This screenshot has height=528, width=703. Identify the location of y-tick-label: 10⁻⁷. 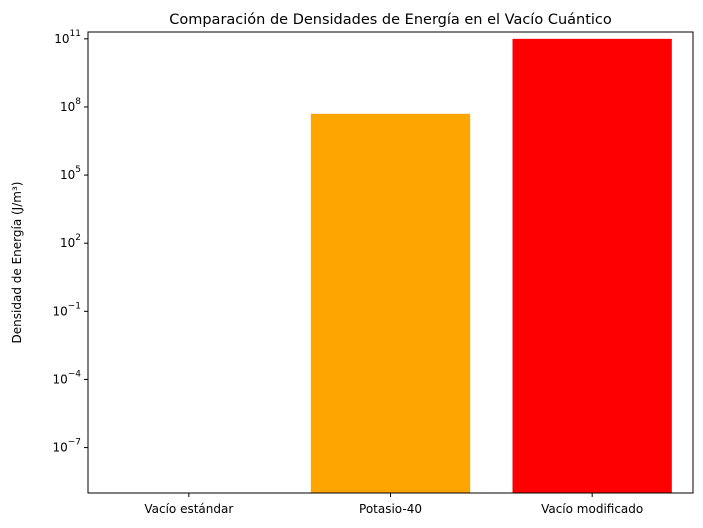
(66, 446).